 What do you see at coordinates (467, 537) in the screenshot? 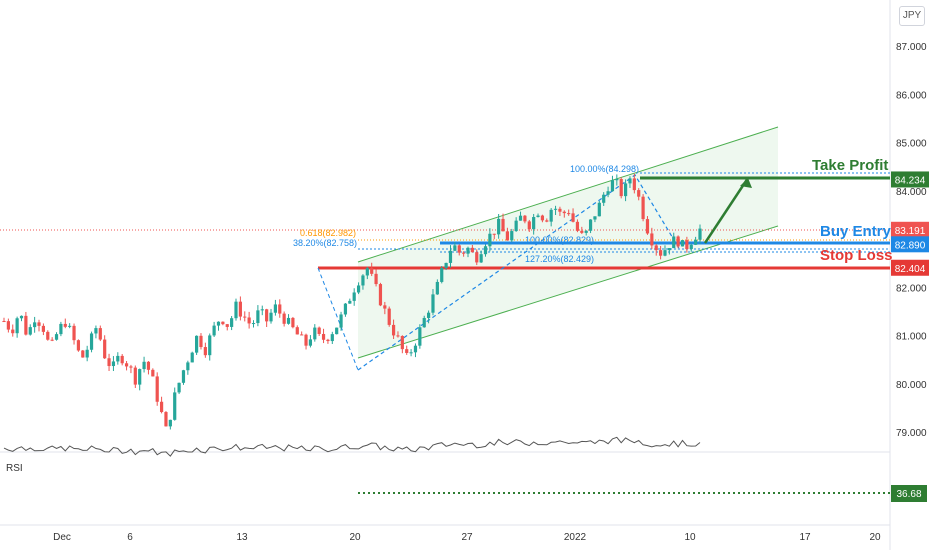
I see `time-axis: Dec 6 13 20 27 2022 10 17 20` at bounding box center [467, 537].